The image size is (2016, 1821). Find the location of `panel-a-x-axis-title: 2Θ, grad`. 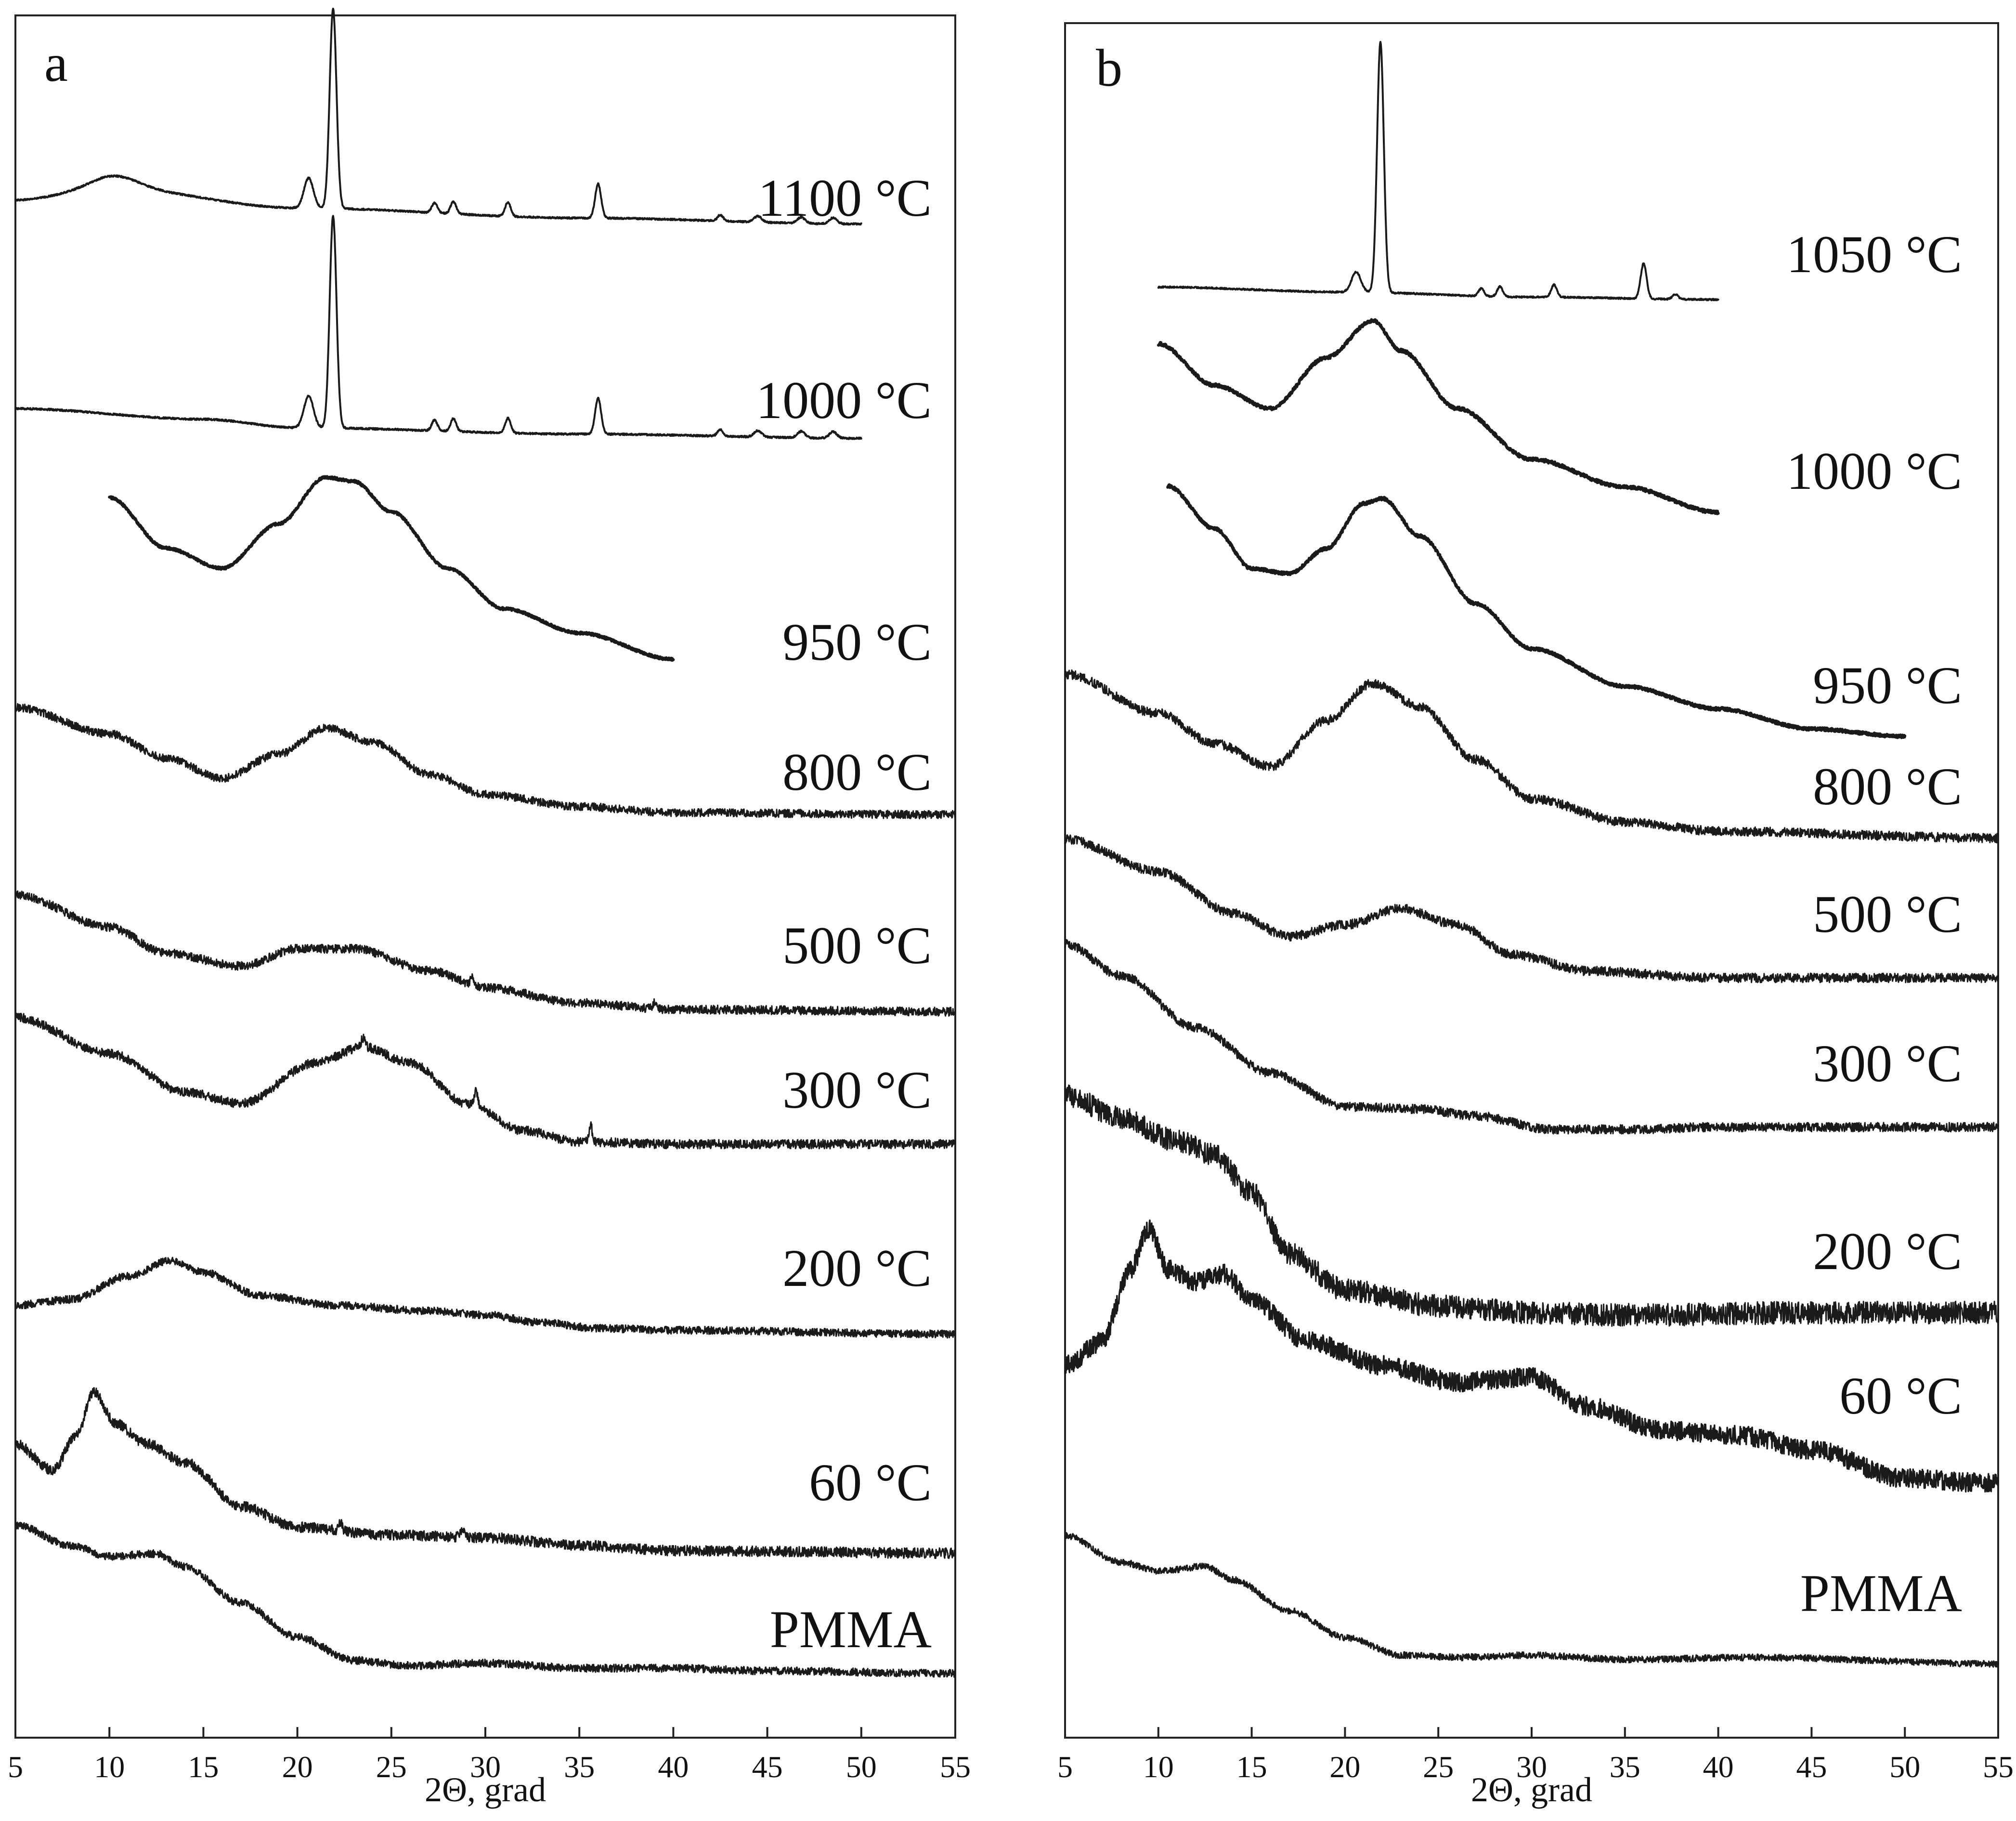

panel-a-x-axis-title: 2Θ, grad is located at coordinates (485, 1789).